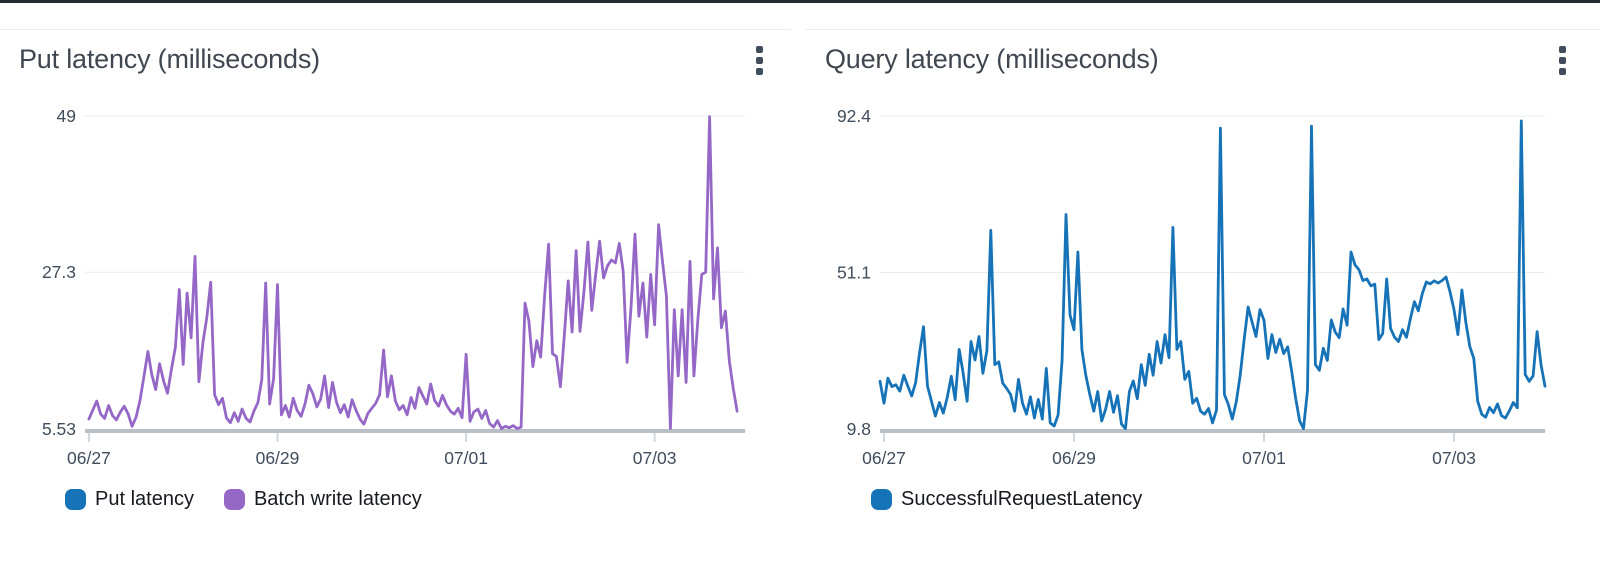 This screenshot has width=1600, height=562. I want to click on legend-item-batch-write-latency: Batch write latency, so click(322, 499).